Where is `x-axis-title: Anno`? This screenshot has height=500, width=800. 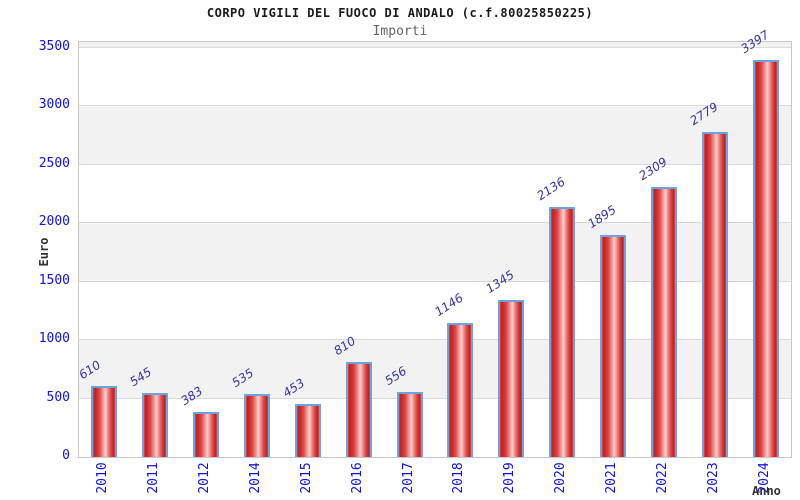 x-axis-title: Anno is located at coordinates (766, 491).